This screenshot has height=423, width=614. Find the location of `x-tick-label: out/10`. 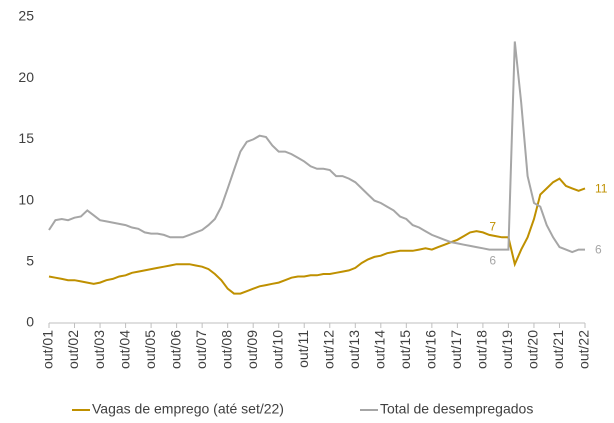

x-tick-label: out/10 is located at coordinates (277, 349).